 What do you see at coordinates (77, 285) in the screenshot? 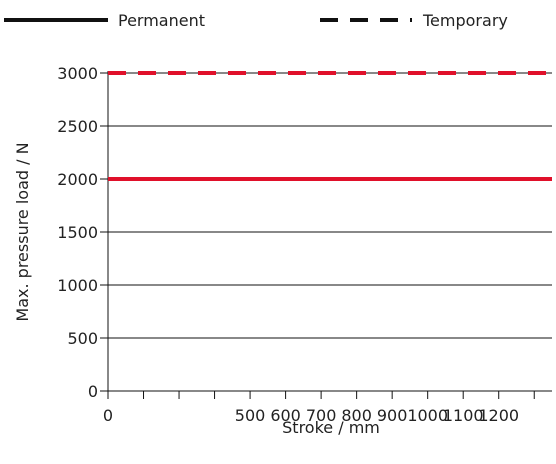
I see `y-tick-label: 1000` at bounding box center [77, 285].